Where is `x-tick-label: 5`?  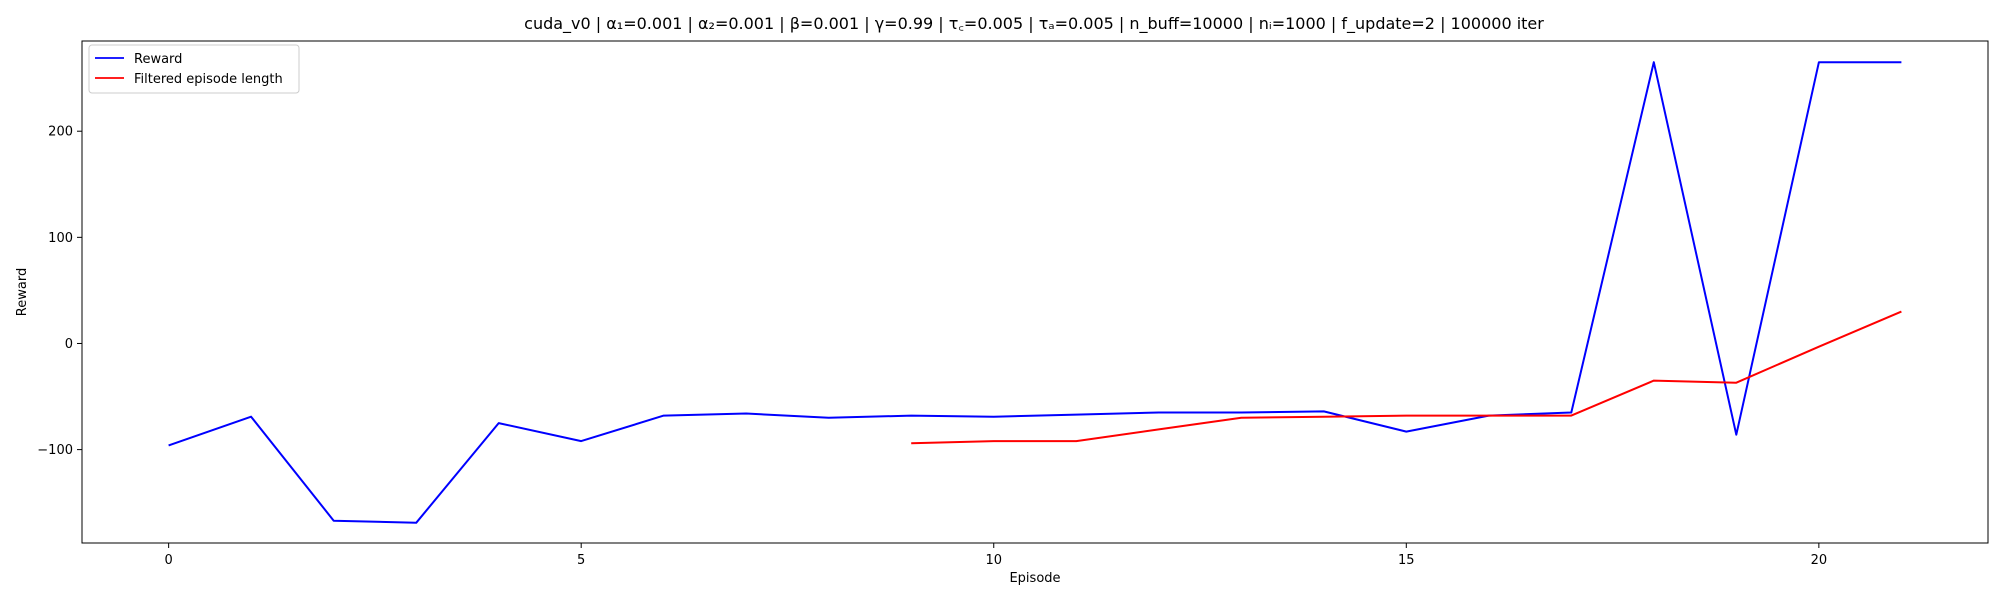
x-tick-label: 5 is located at coordinates (581, 560).